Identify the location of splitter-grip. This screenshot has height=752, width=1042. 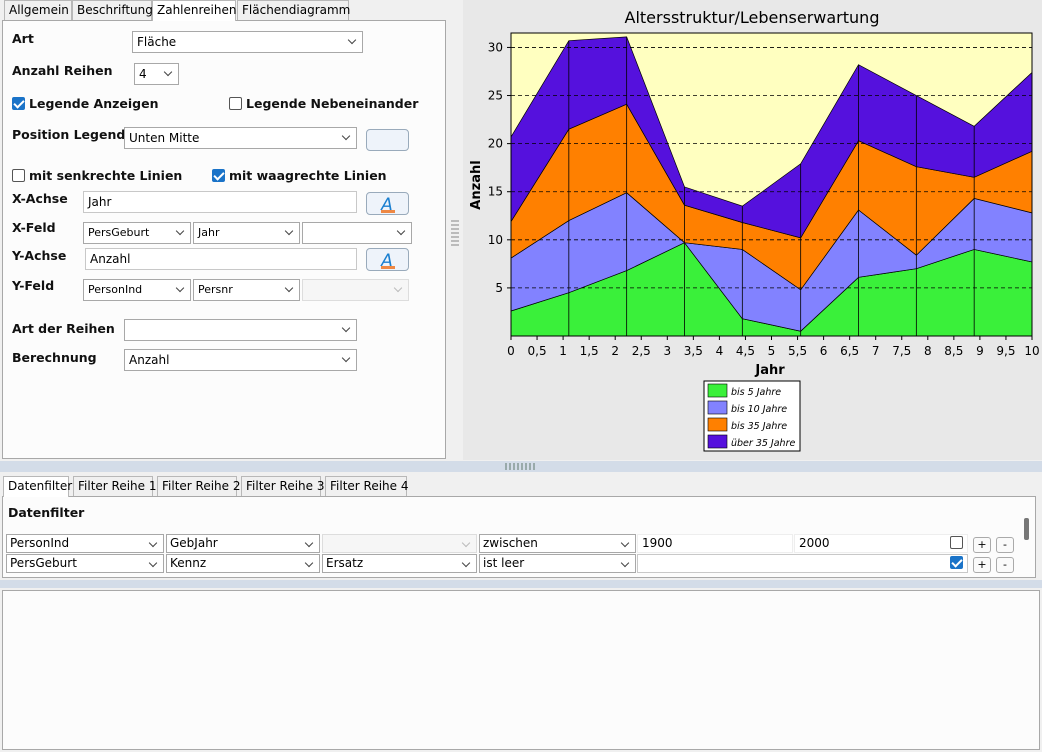
(521, 466).